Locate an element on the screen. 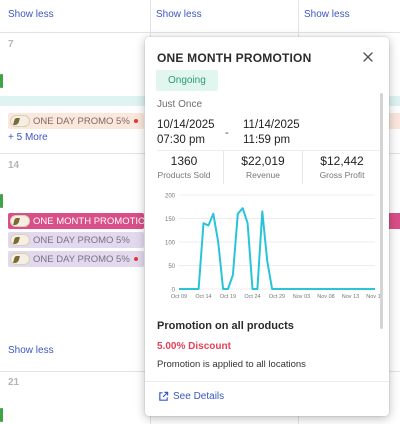 Image resolution: width=400 pixels, height=424 pixels. stat-value: $12,442 is located at coordinates (342, 161).